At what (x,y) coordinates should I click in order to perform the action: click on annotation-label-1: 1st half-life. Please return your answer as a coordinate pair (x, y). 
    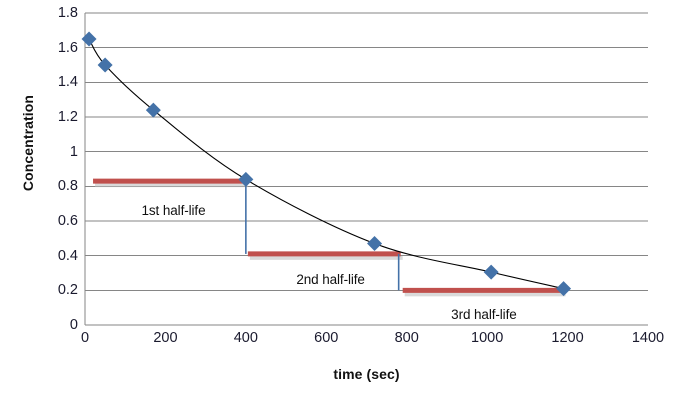
    Looking at the image, I should click on (173, 210).